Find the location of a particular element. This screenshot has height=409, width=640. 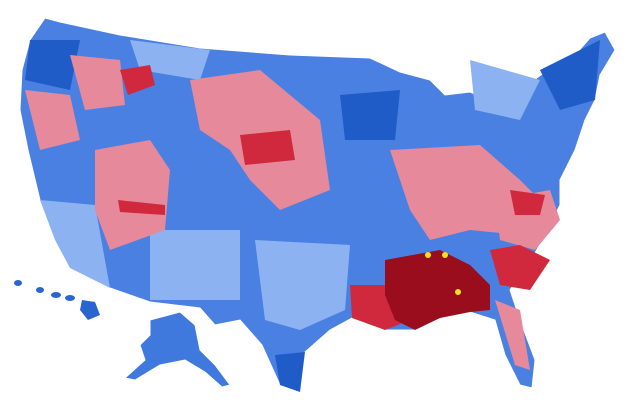

black-belt-region is located at coordinates (437, 290).